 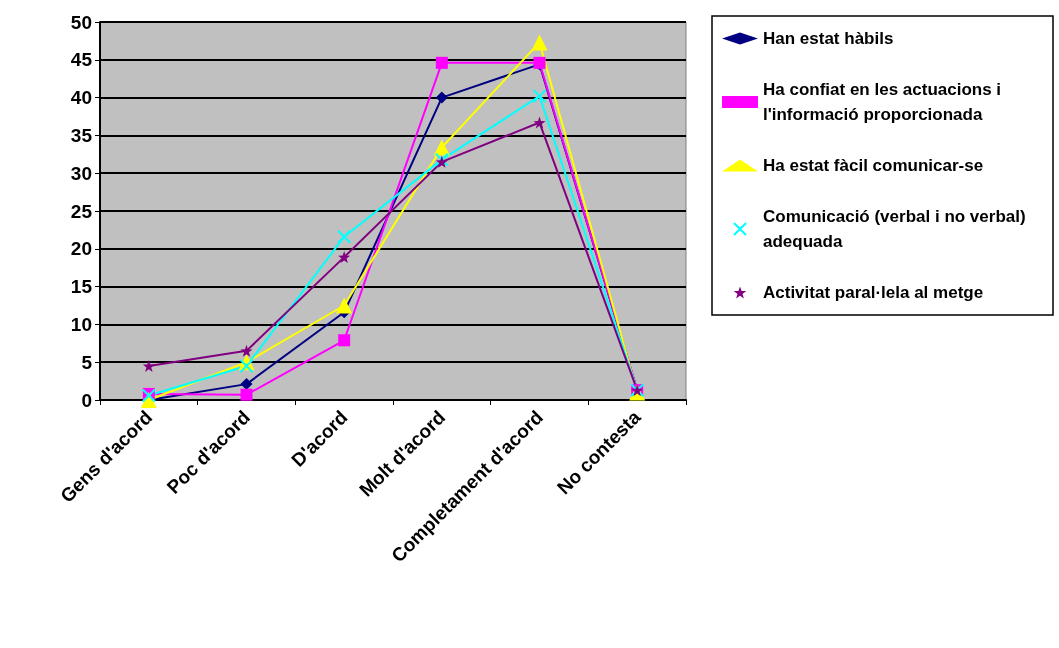 I want to click on y-tick-label: 5, so click(x=87, y=362).